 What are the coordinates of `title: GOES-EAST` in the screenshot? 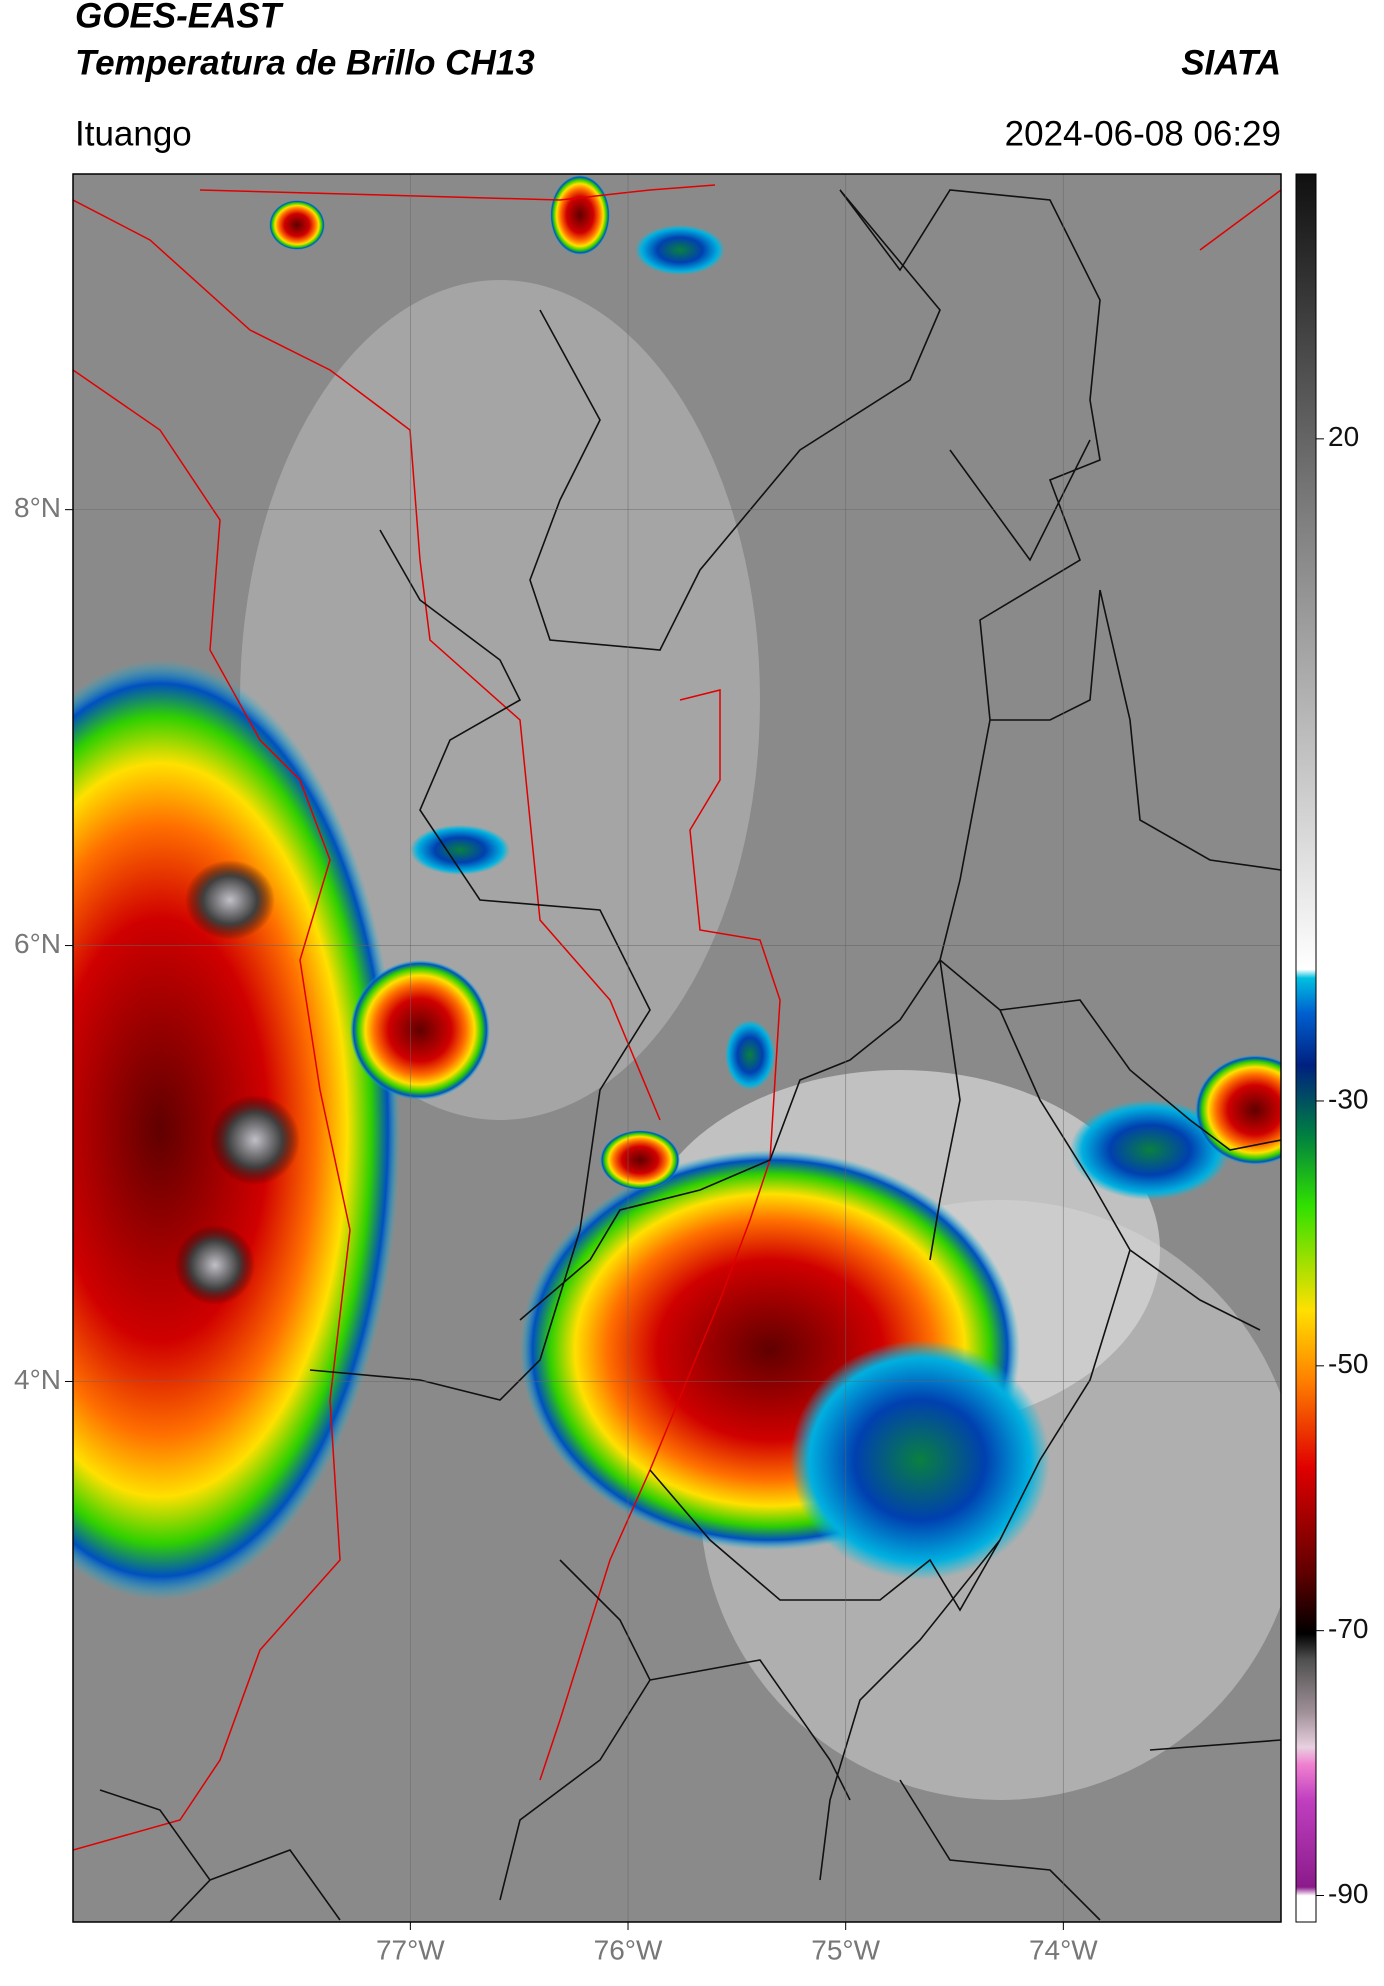 It's located at (179, 17).